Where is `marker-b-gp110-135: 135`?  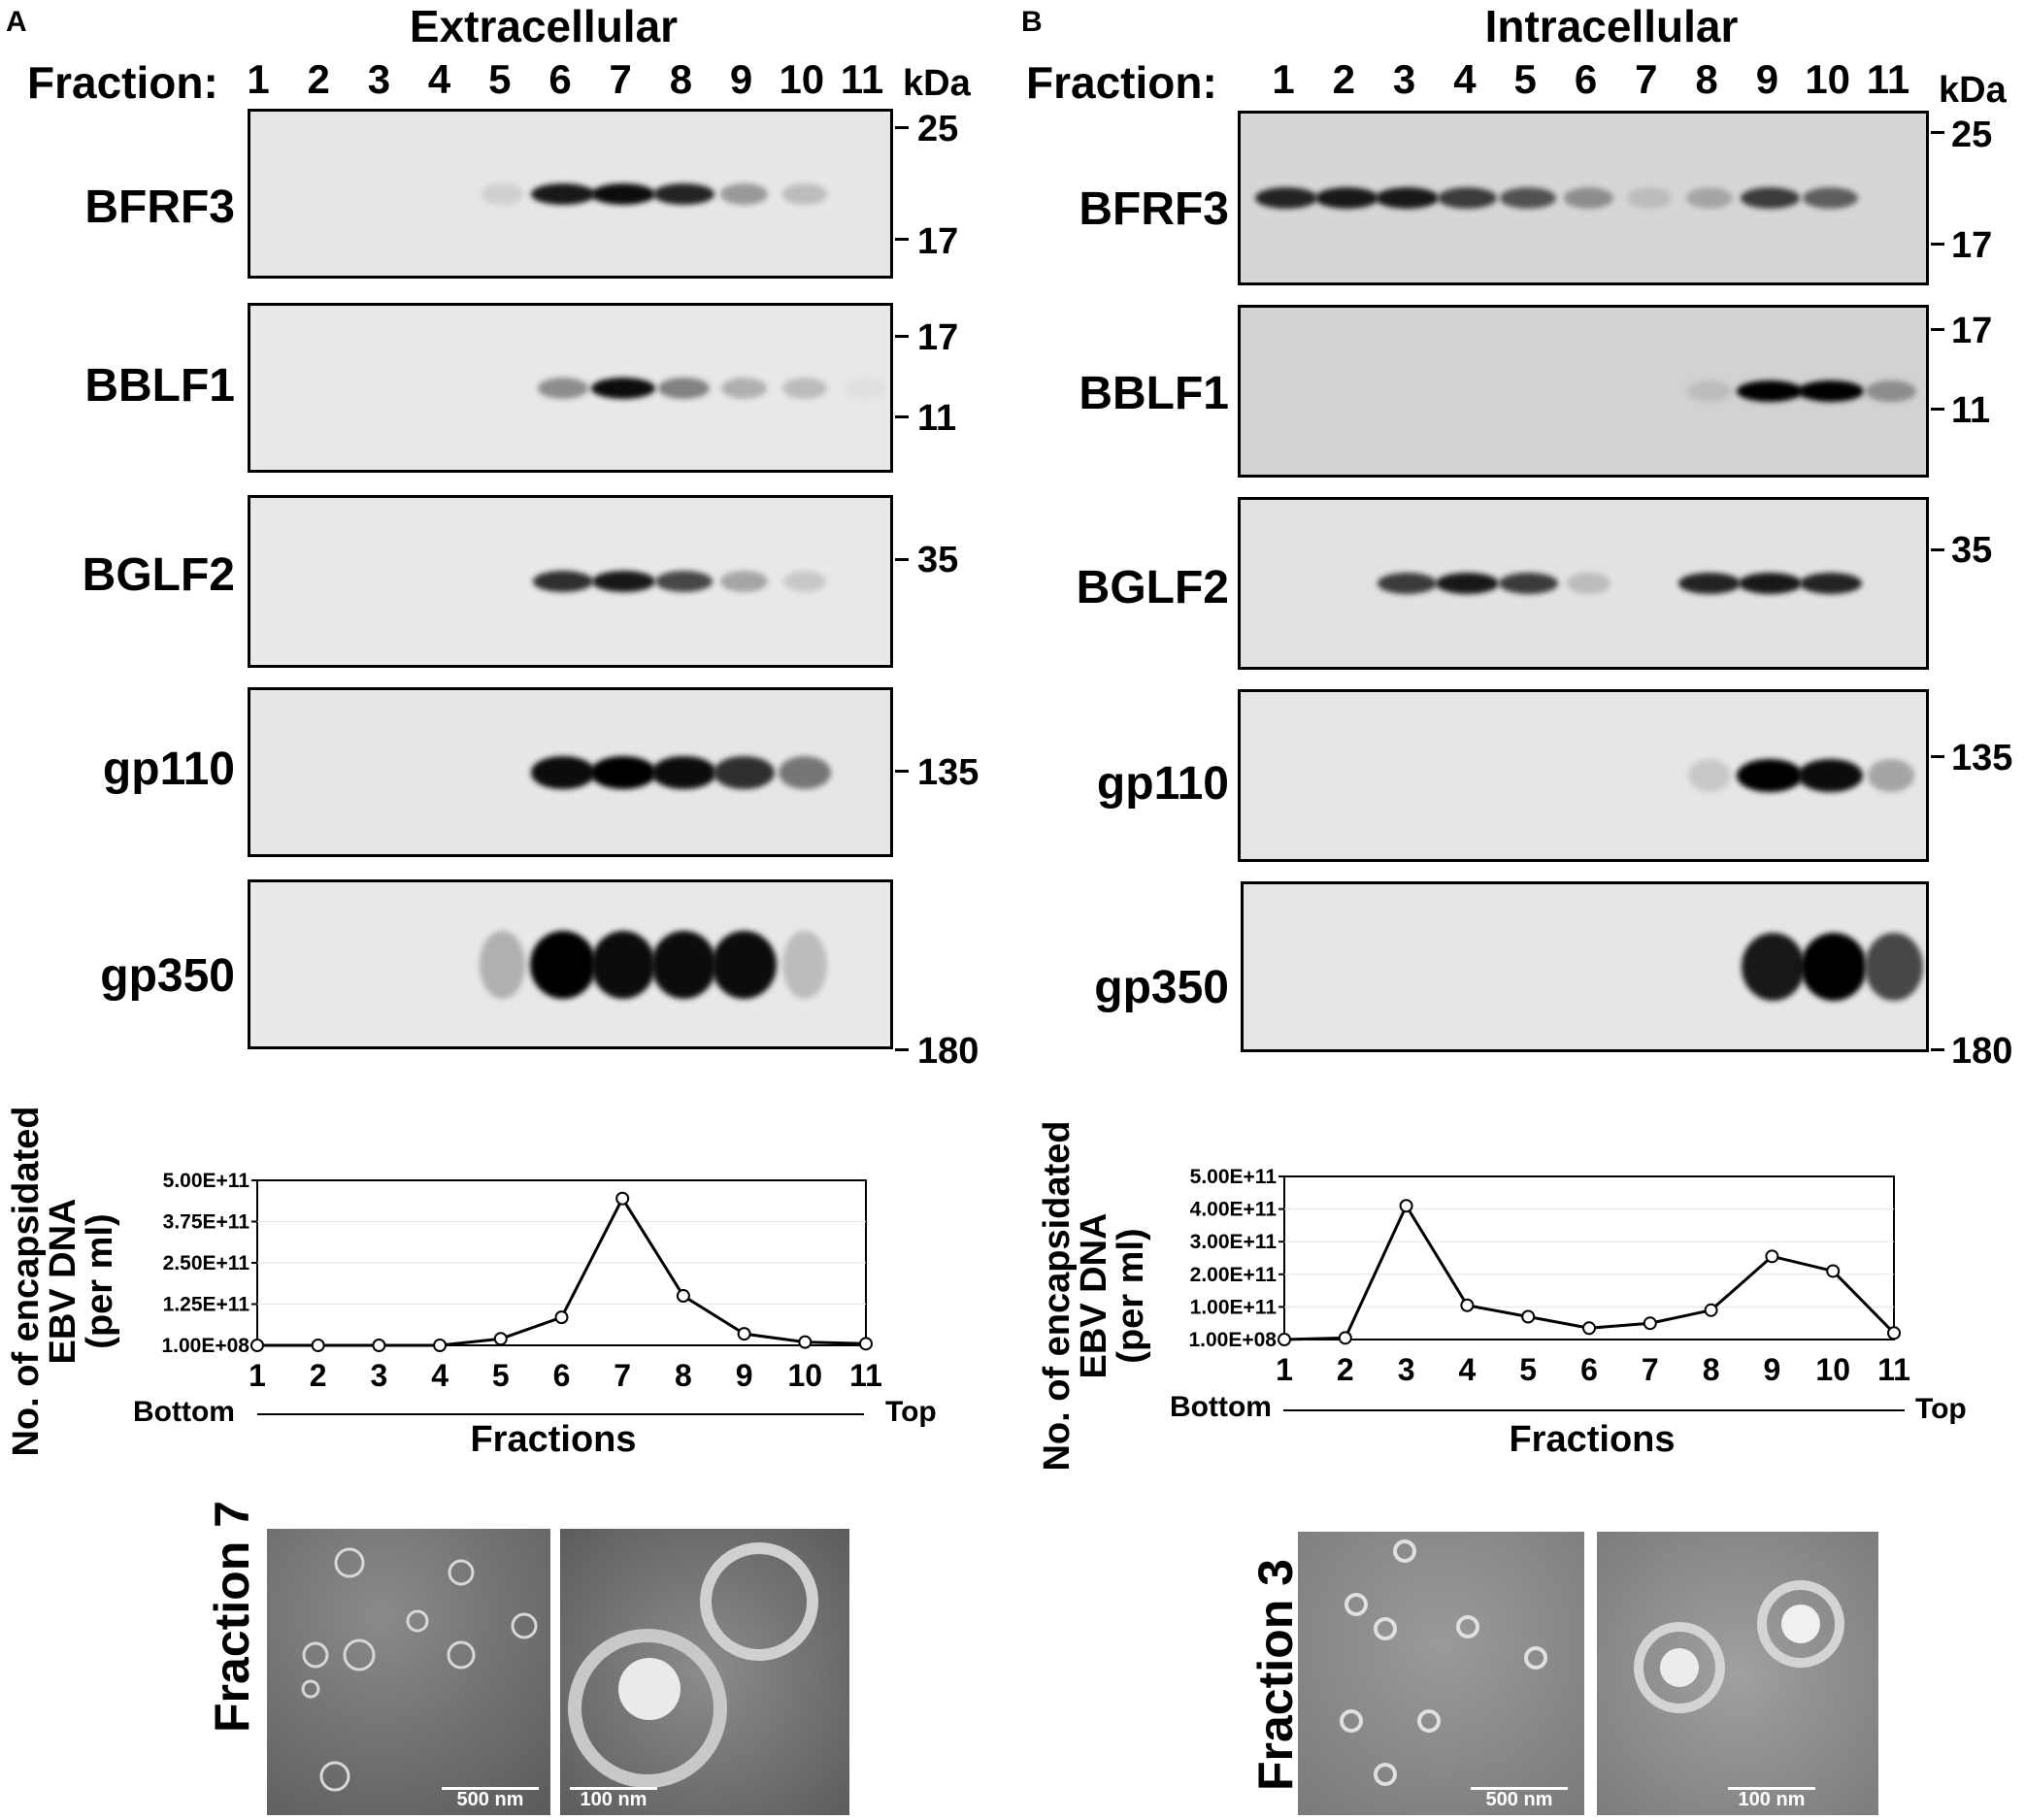
marker-b-gp110-135: 135 is located at coordinates (1982, 758).